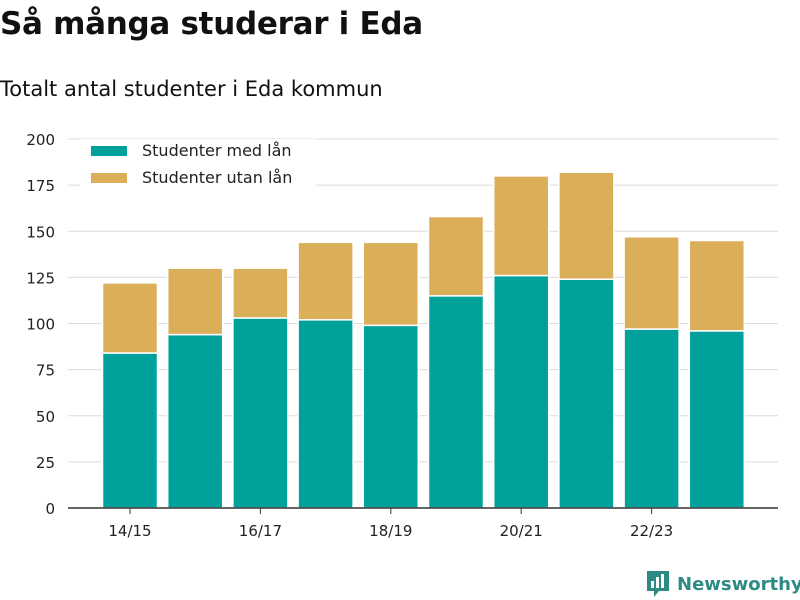 The width and height of the screenshot is (800, 600). What do you see at coordinates (129, 531) in the screenshot?
I see `x-tick-label: 14/15` at bounding box center [129, 531].